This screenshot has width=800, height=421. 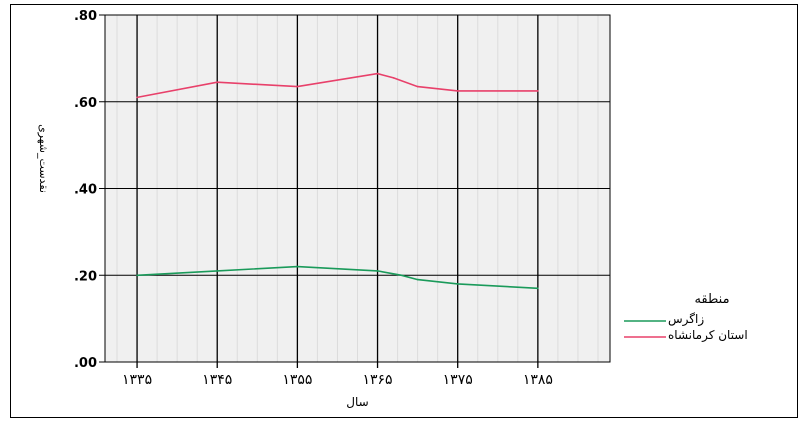 I want to click on x-tick-label: ۱۳۷۵, so click(x=458, y=380).